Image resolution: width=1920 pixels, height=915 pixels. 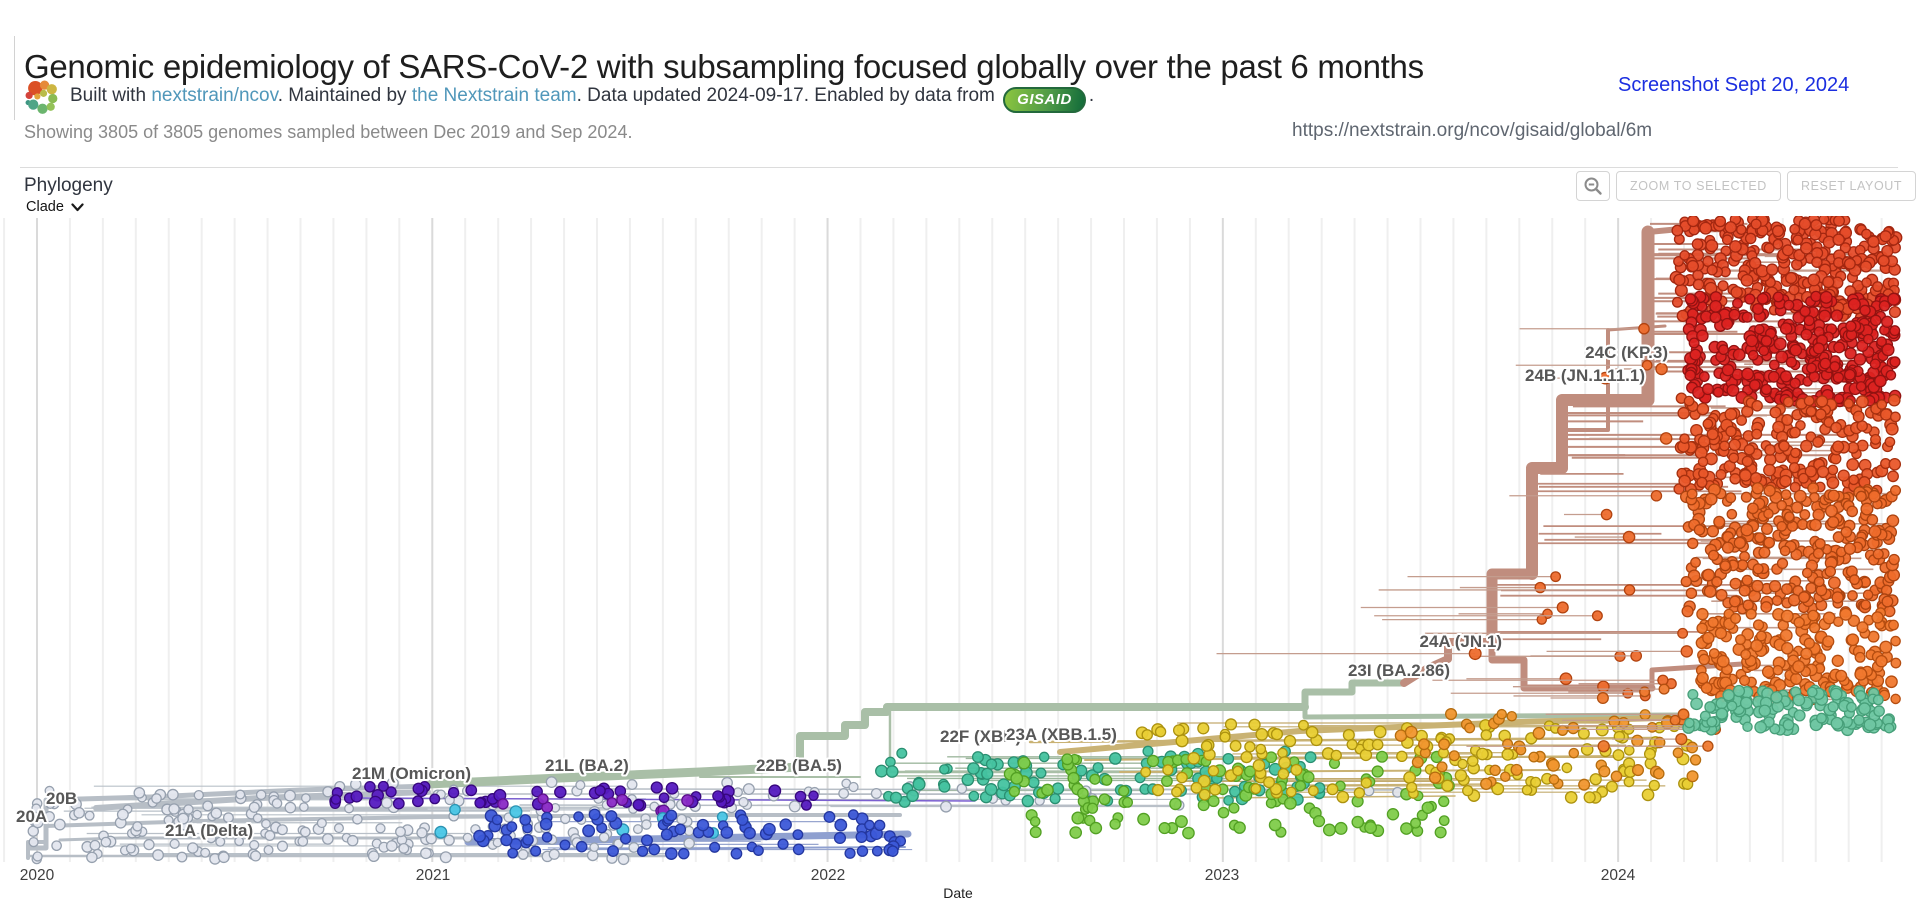 What do you see at coordinates (828, 875) in the screenshot?
I see `svg-text: 2022` at bounding box center [828, 875].